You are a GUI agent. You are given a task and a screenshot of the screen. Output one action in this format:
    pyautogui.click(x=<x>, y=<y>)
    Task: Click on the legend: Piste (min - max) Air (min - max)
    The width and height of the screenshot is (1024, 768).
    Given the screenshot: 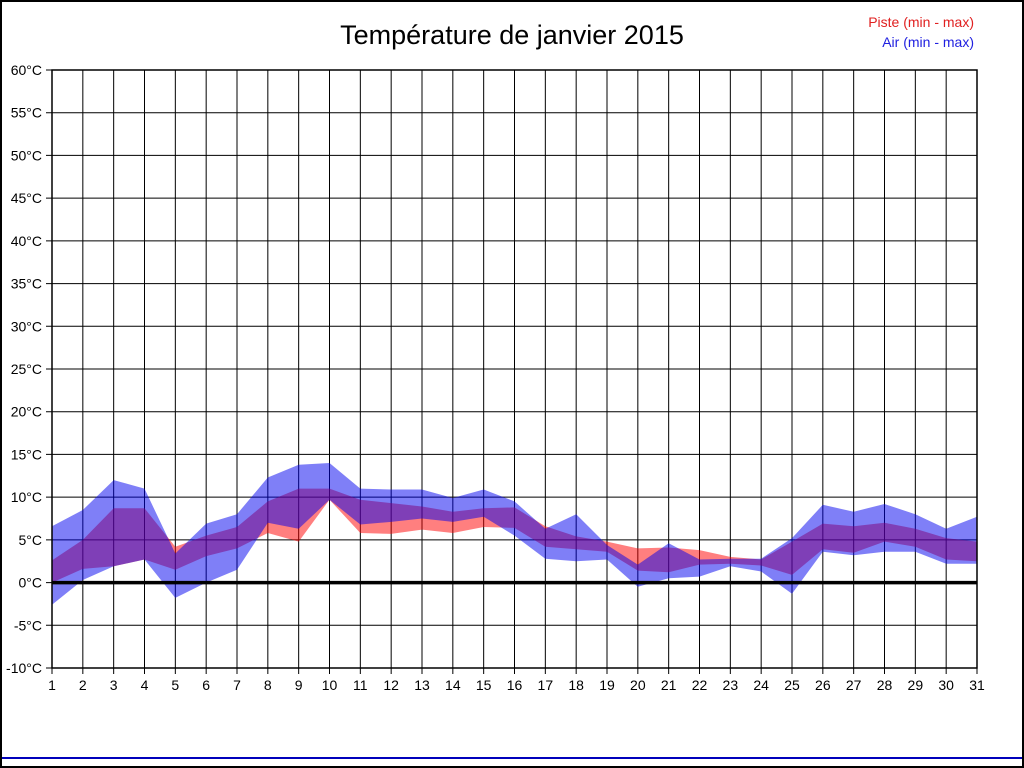 What is the action you would take?
    pyautogui.click(x=921, y=32)
    